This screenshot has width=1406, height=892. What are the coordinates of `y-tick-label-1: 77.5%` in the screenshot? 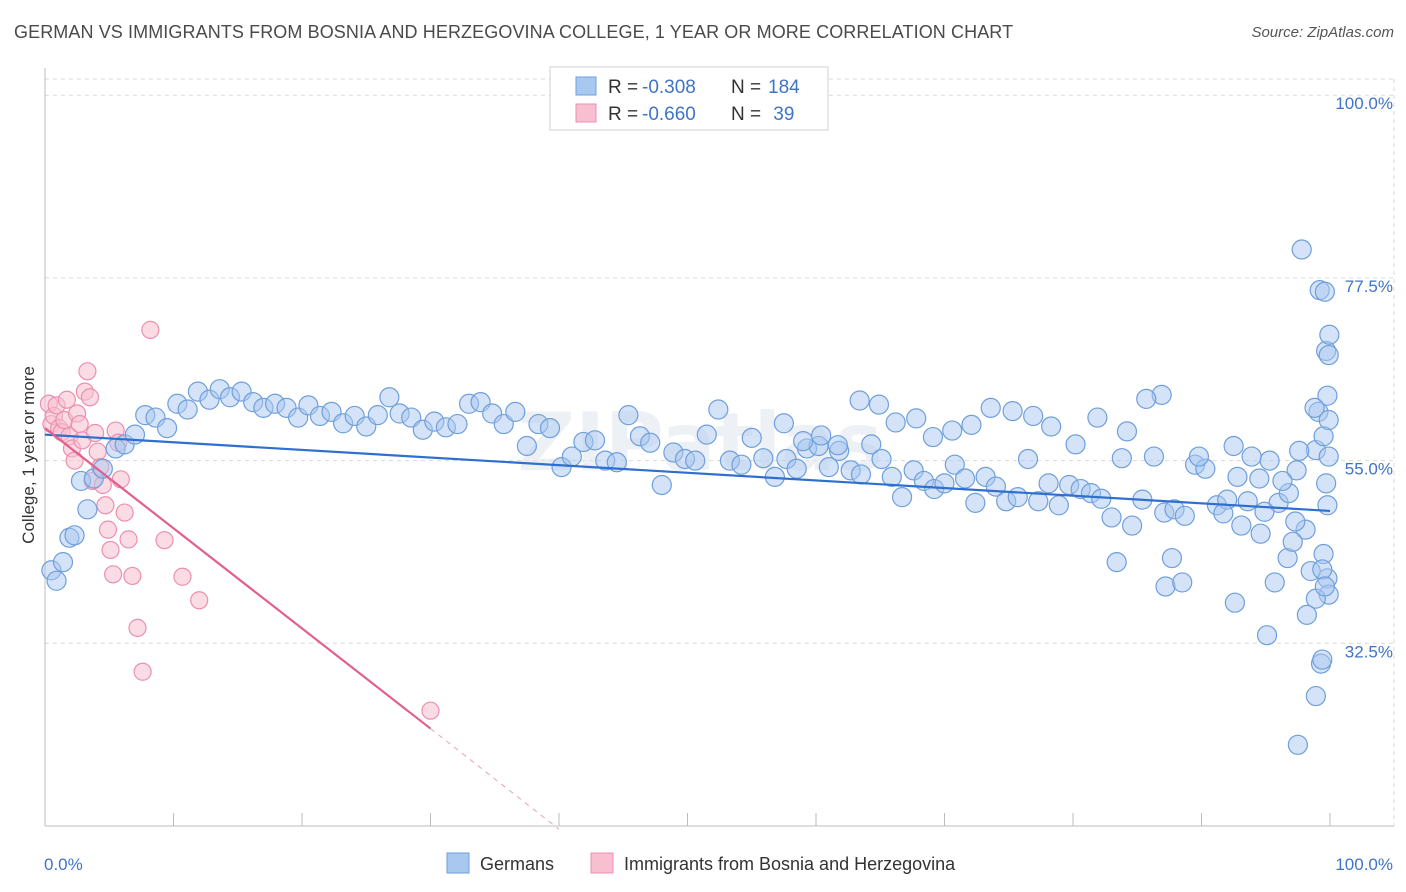 It's located at (1369, 286).